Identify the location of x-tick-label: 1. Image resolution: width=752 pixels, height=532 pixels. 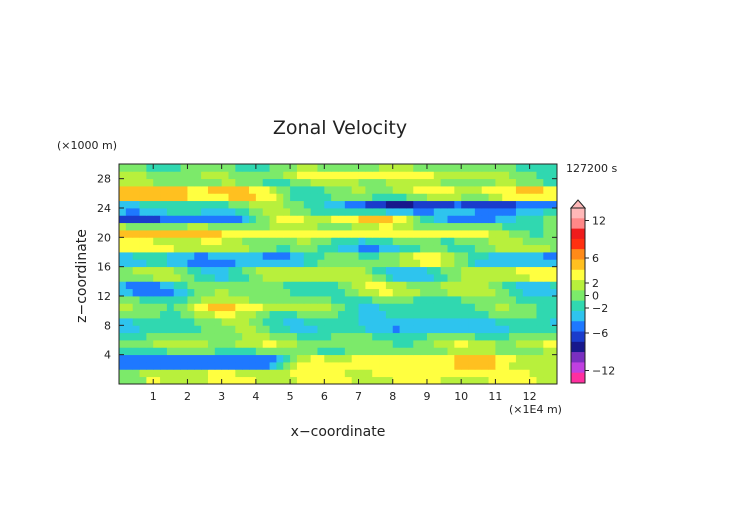
(153, 396).